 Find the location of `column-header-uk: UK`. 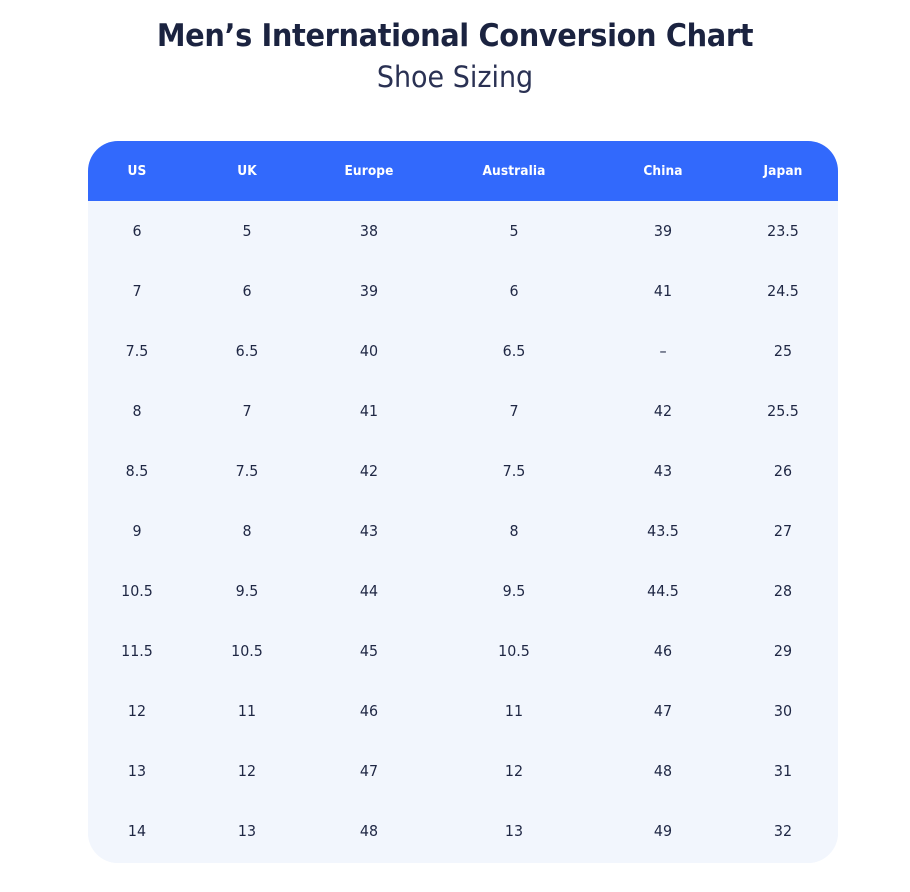

column-header-uk: UK is located at coordinates (247, 171).